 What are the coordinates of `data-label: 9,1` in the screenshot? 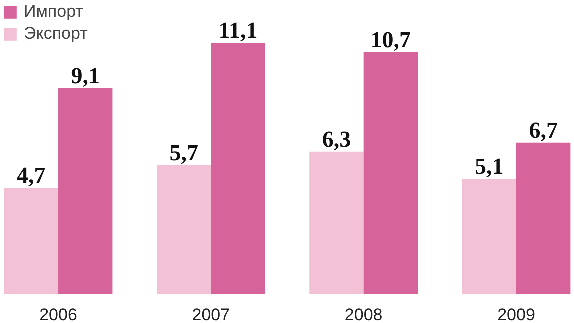 It's located at (85, 75).